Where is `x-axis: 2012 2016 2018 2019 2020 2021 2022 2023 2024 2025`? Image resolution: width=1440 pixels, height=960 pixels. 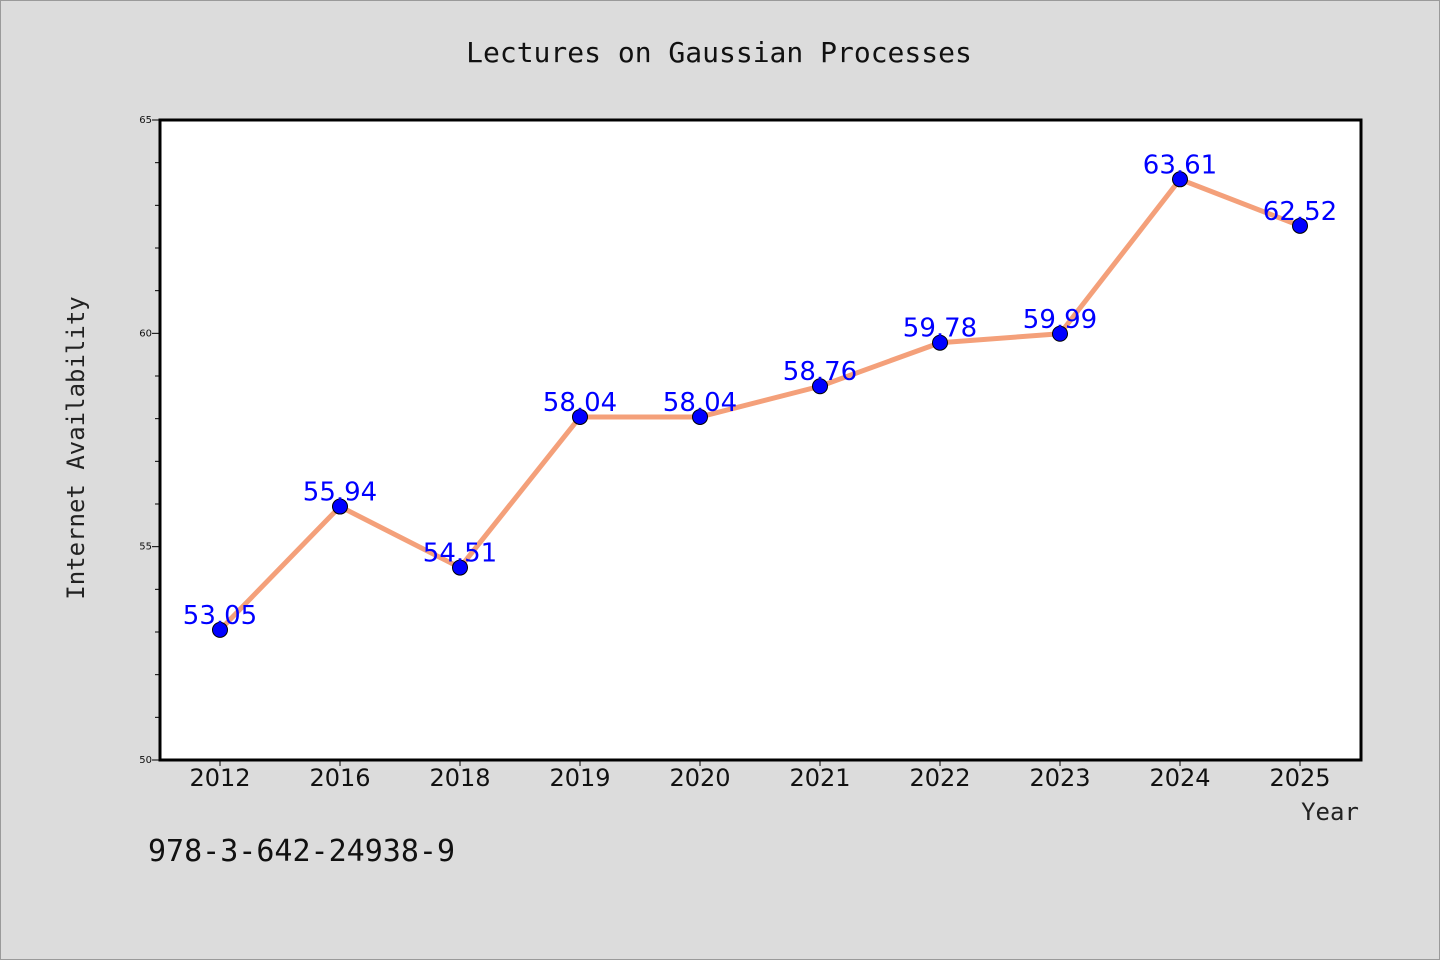 x-axis: 2012 2016 2018 2019 2020 2021 2022 2023 2024 2025 is located at coordinates (760, 776).